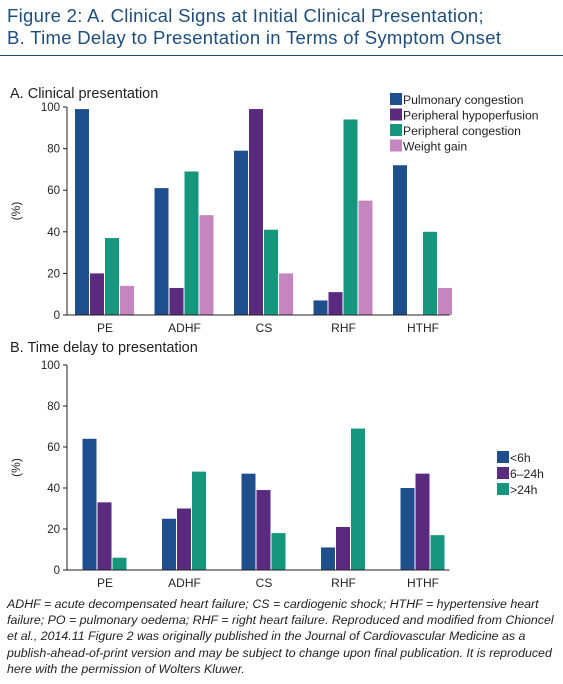 The width and height of the screenshot is (563, 684). Describe the element at coordinates (281, 55) in the screenshot. I see `title-divider` at that location.